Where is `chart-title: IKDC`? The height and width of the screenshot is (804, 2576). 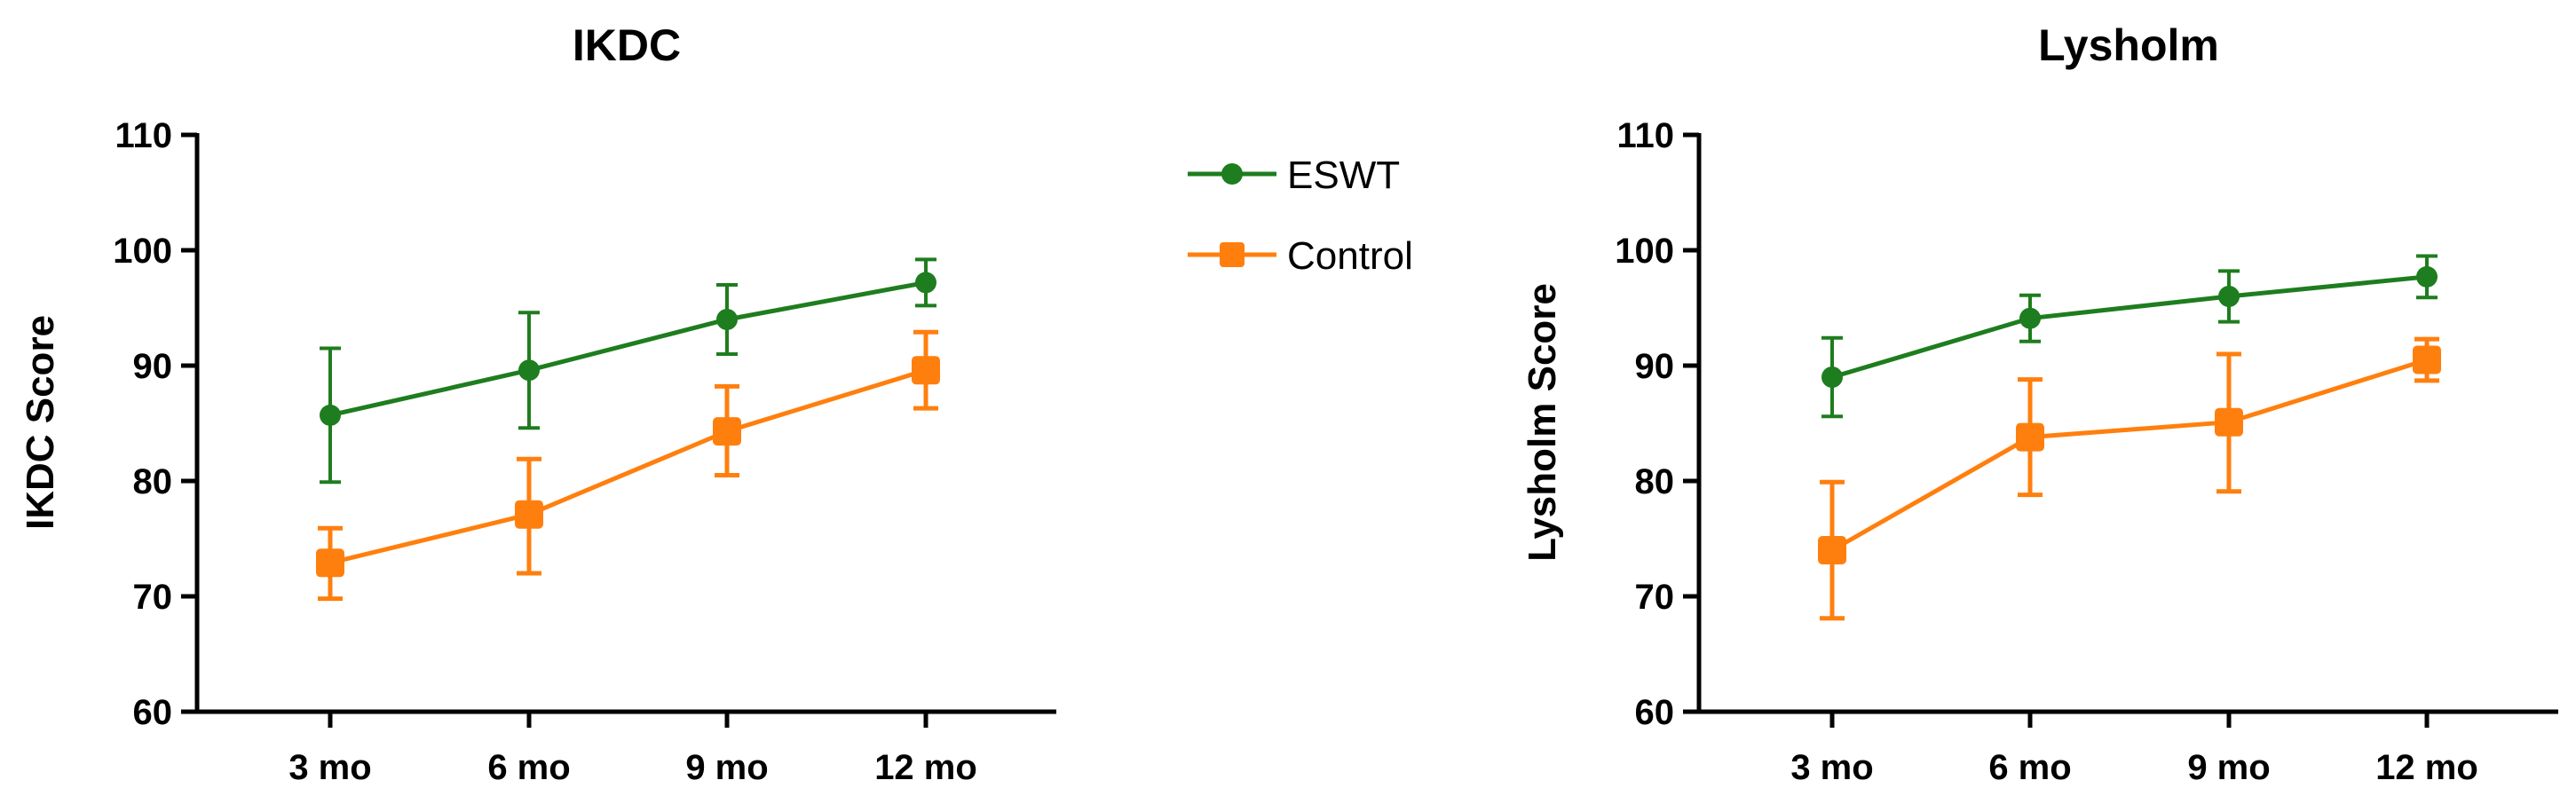
chart-title: IKDC is located at coordinates (627, 45).